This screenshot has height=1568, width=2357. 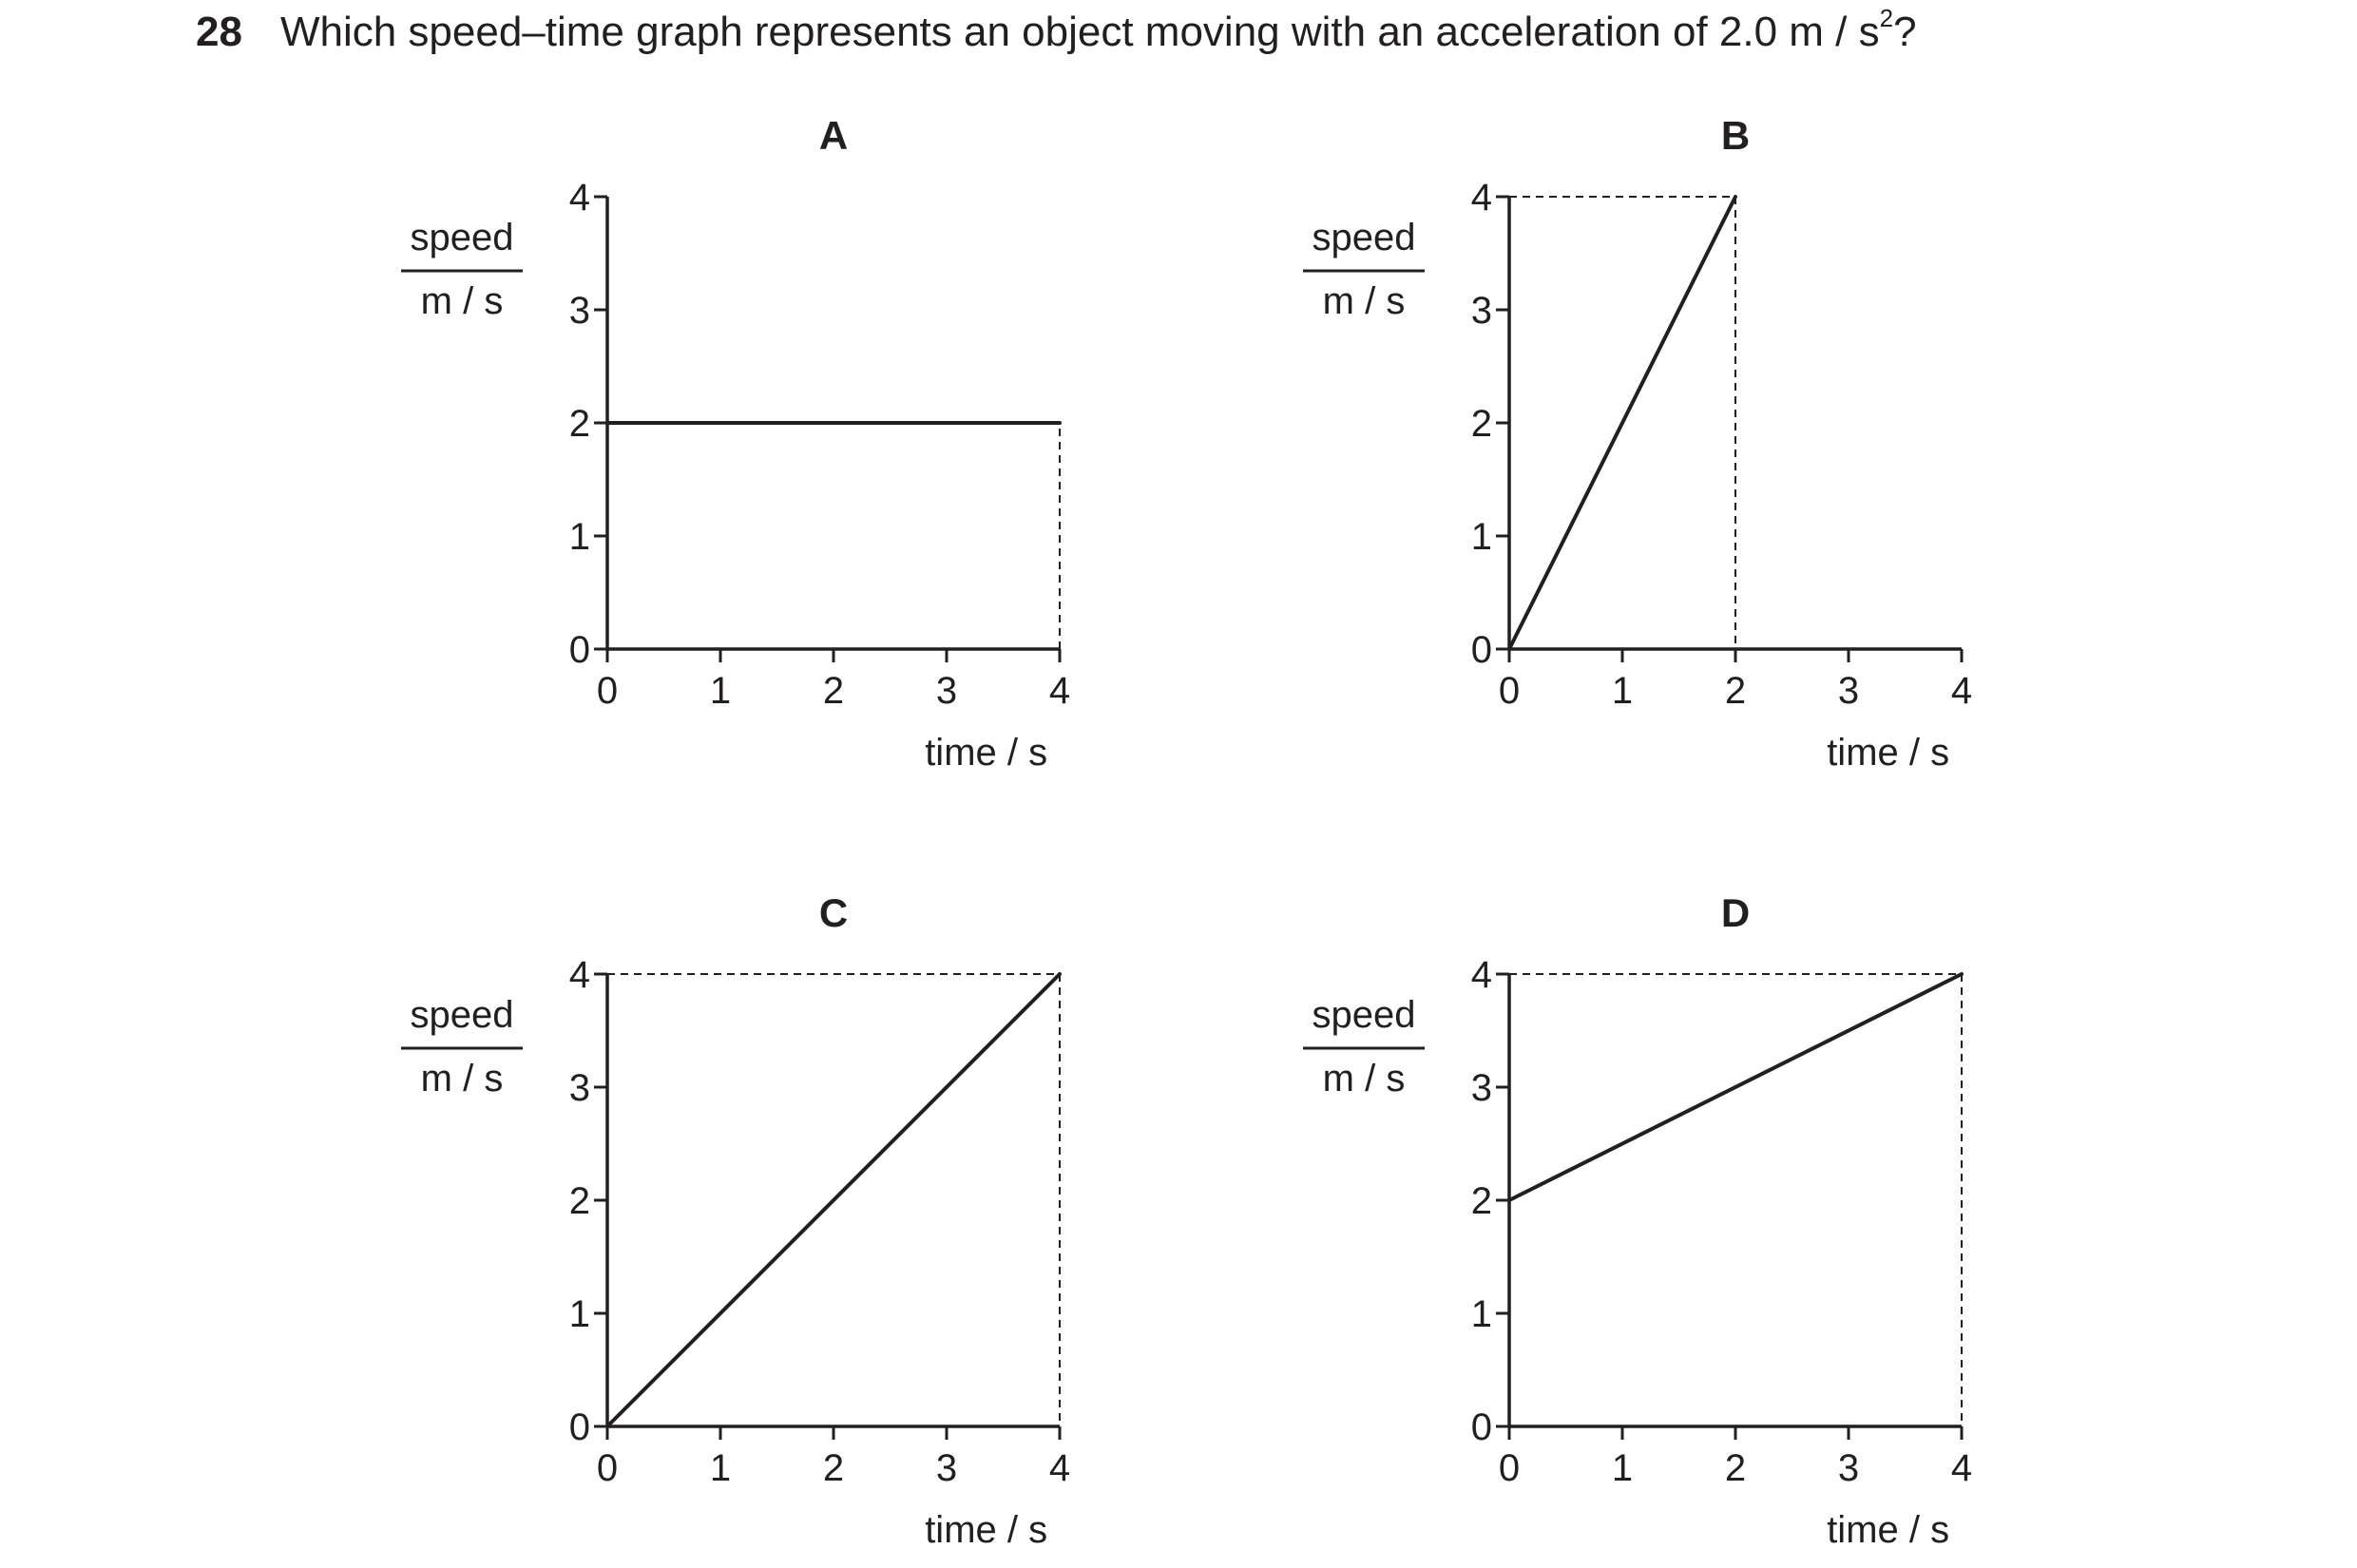 What do you see at coordinates (1735, 913) in the screenshot?
I see `panel-title: D` at bounding box center [1735, 913].